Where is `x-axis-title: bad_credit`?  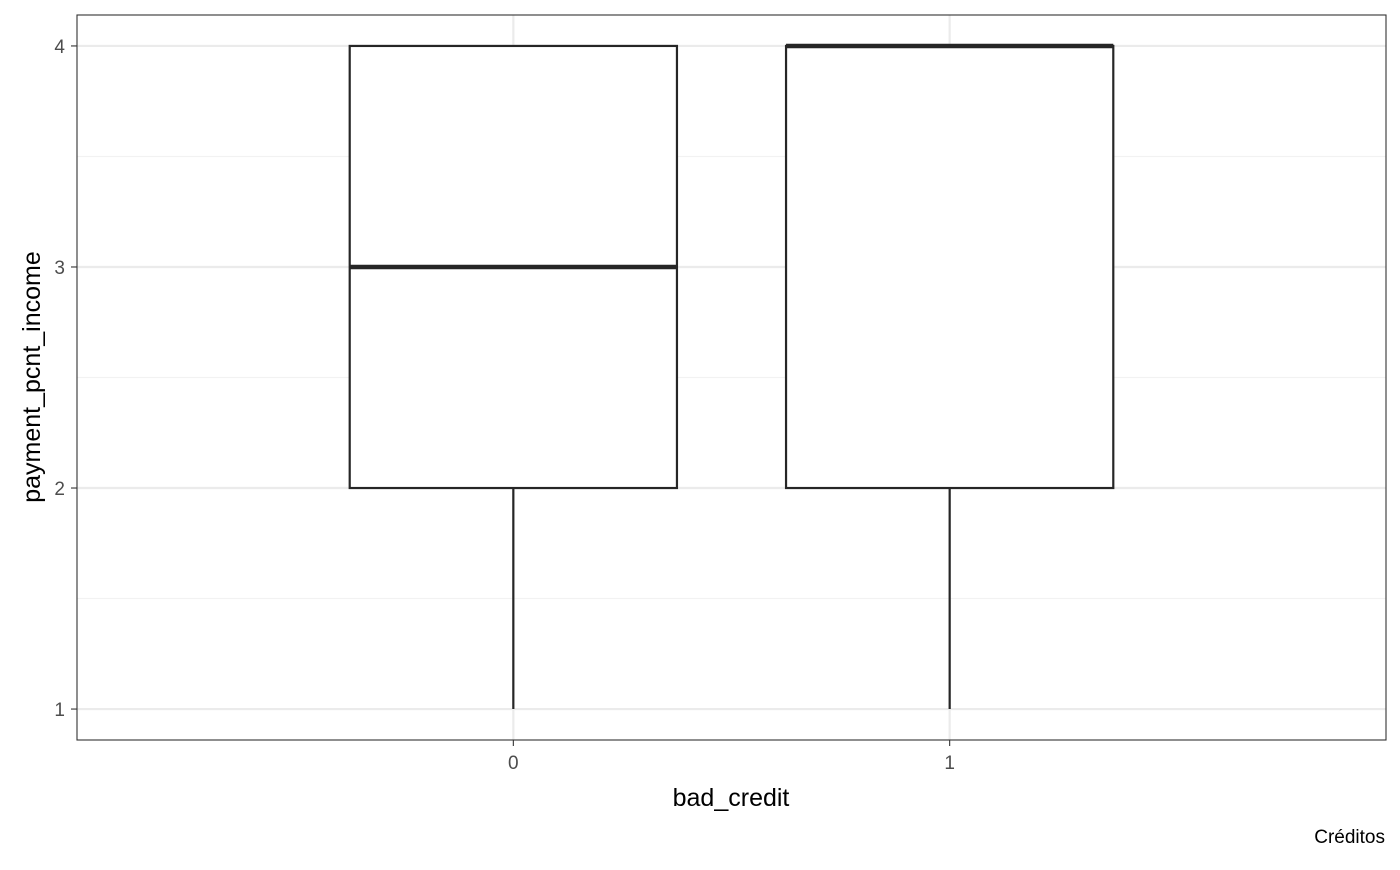 x-axis-title: bad_credit is located at coordinates (731, 798).